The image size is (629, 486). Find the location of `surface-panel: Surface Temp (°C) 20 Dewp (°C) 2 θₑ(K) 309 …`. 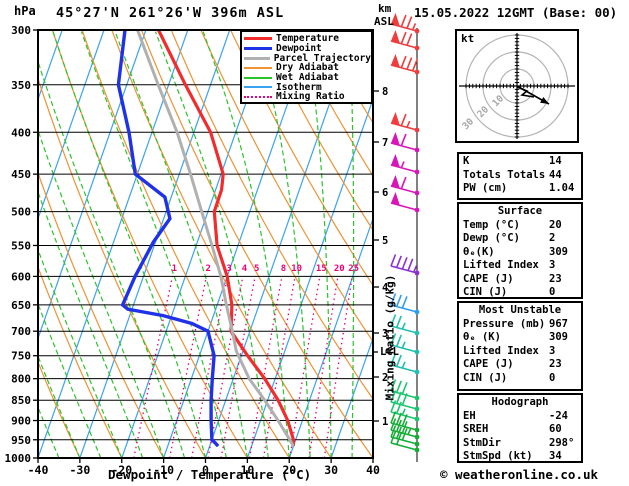

surface-panel: Surface Temp (°C) 20 Dewp (°C) 2 θₑ(K) 309 … is located at coordinates (520, 250).